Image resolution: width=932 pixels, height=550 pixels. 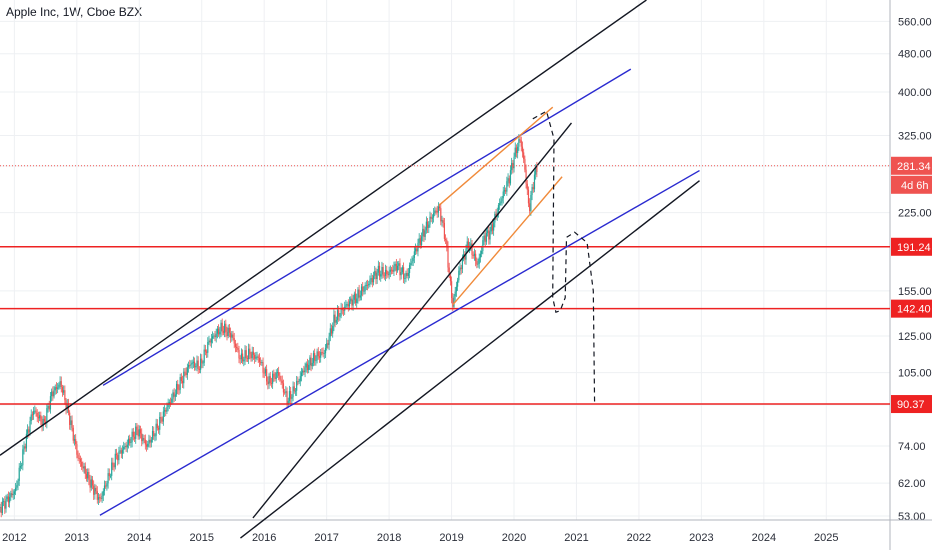 What do you see at coordinates (915, 137) in the screenshot?
I see `y-tick-label: 325.00` at bounding box center [915, 137].